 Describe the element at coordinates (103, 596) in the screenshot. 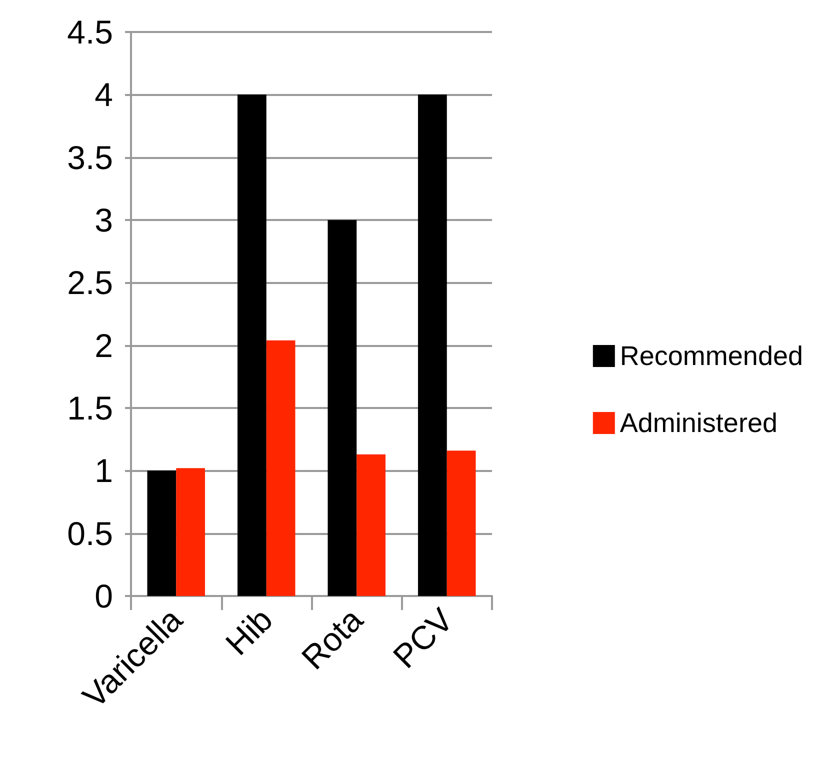

I see `y-tick-label: 0` at that location.